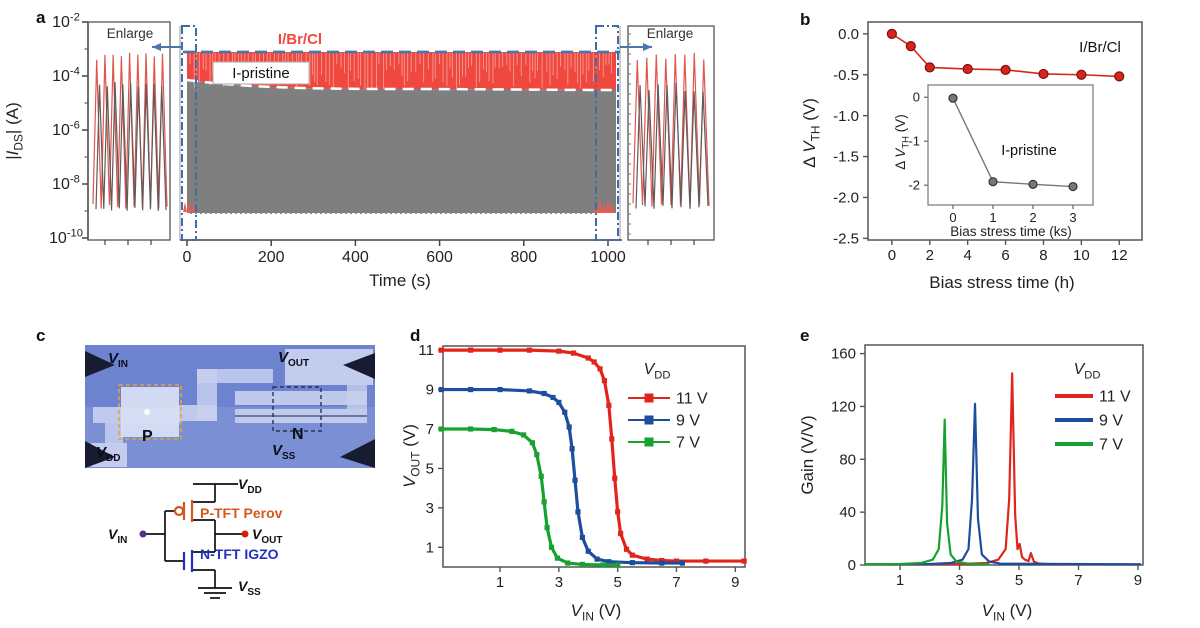 Image resolution: width=1200 pixels, height=628 pixels. I want to click on svg-text: 11, so click(426, 350).